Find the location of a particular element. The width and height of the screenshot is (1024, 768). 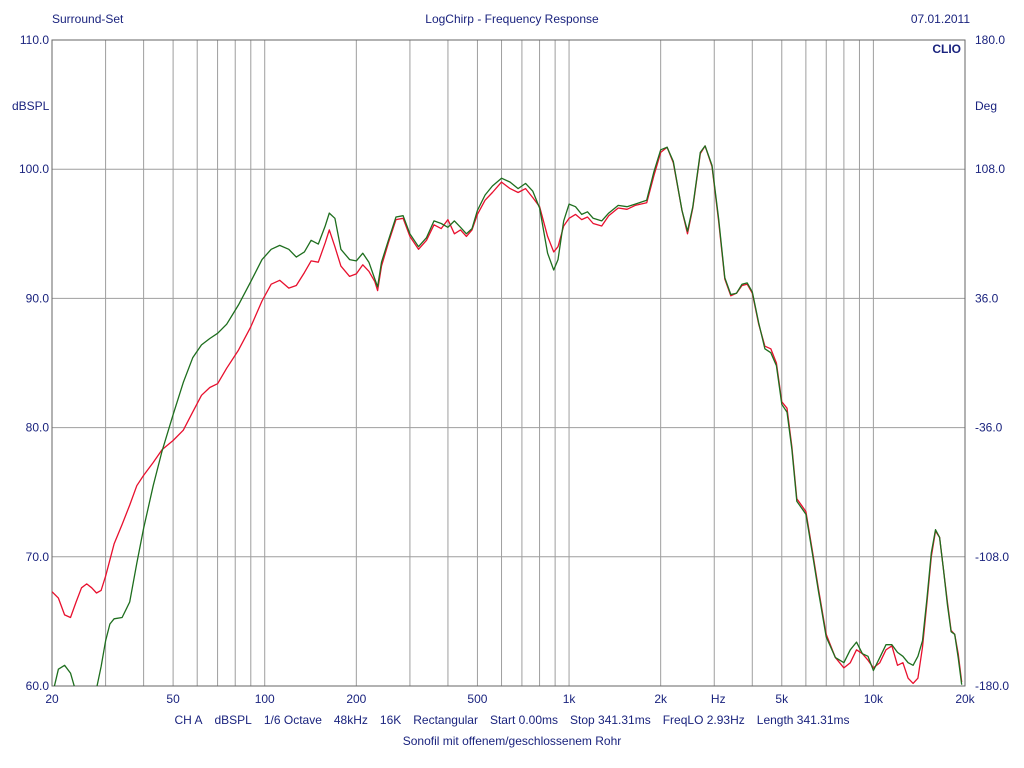

setting-item: Start 0.00ms is located at coordinates (523, 720).